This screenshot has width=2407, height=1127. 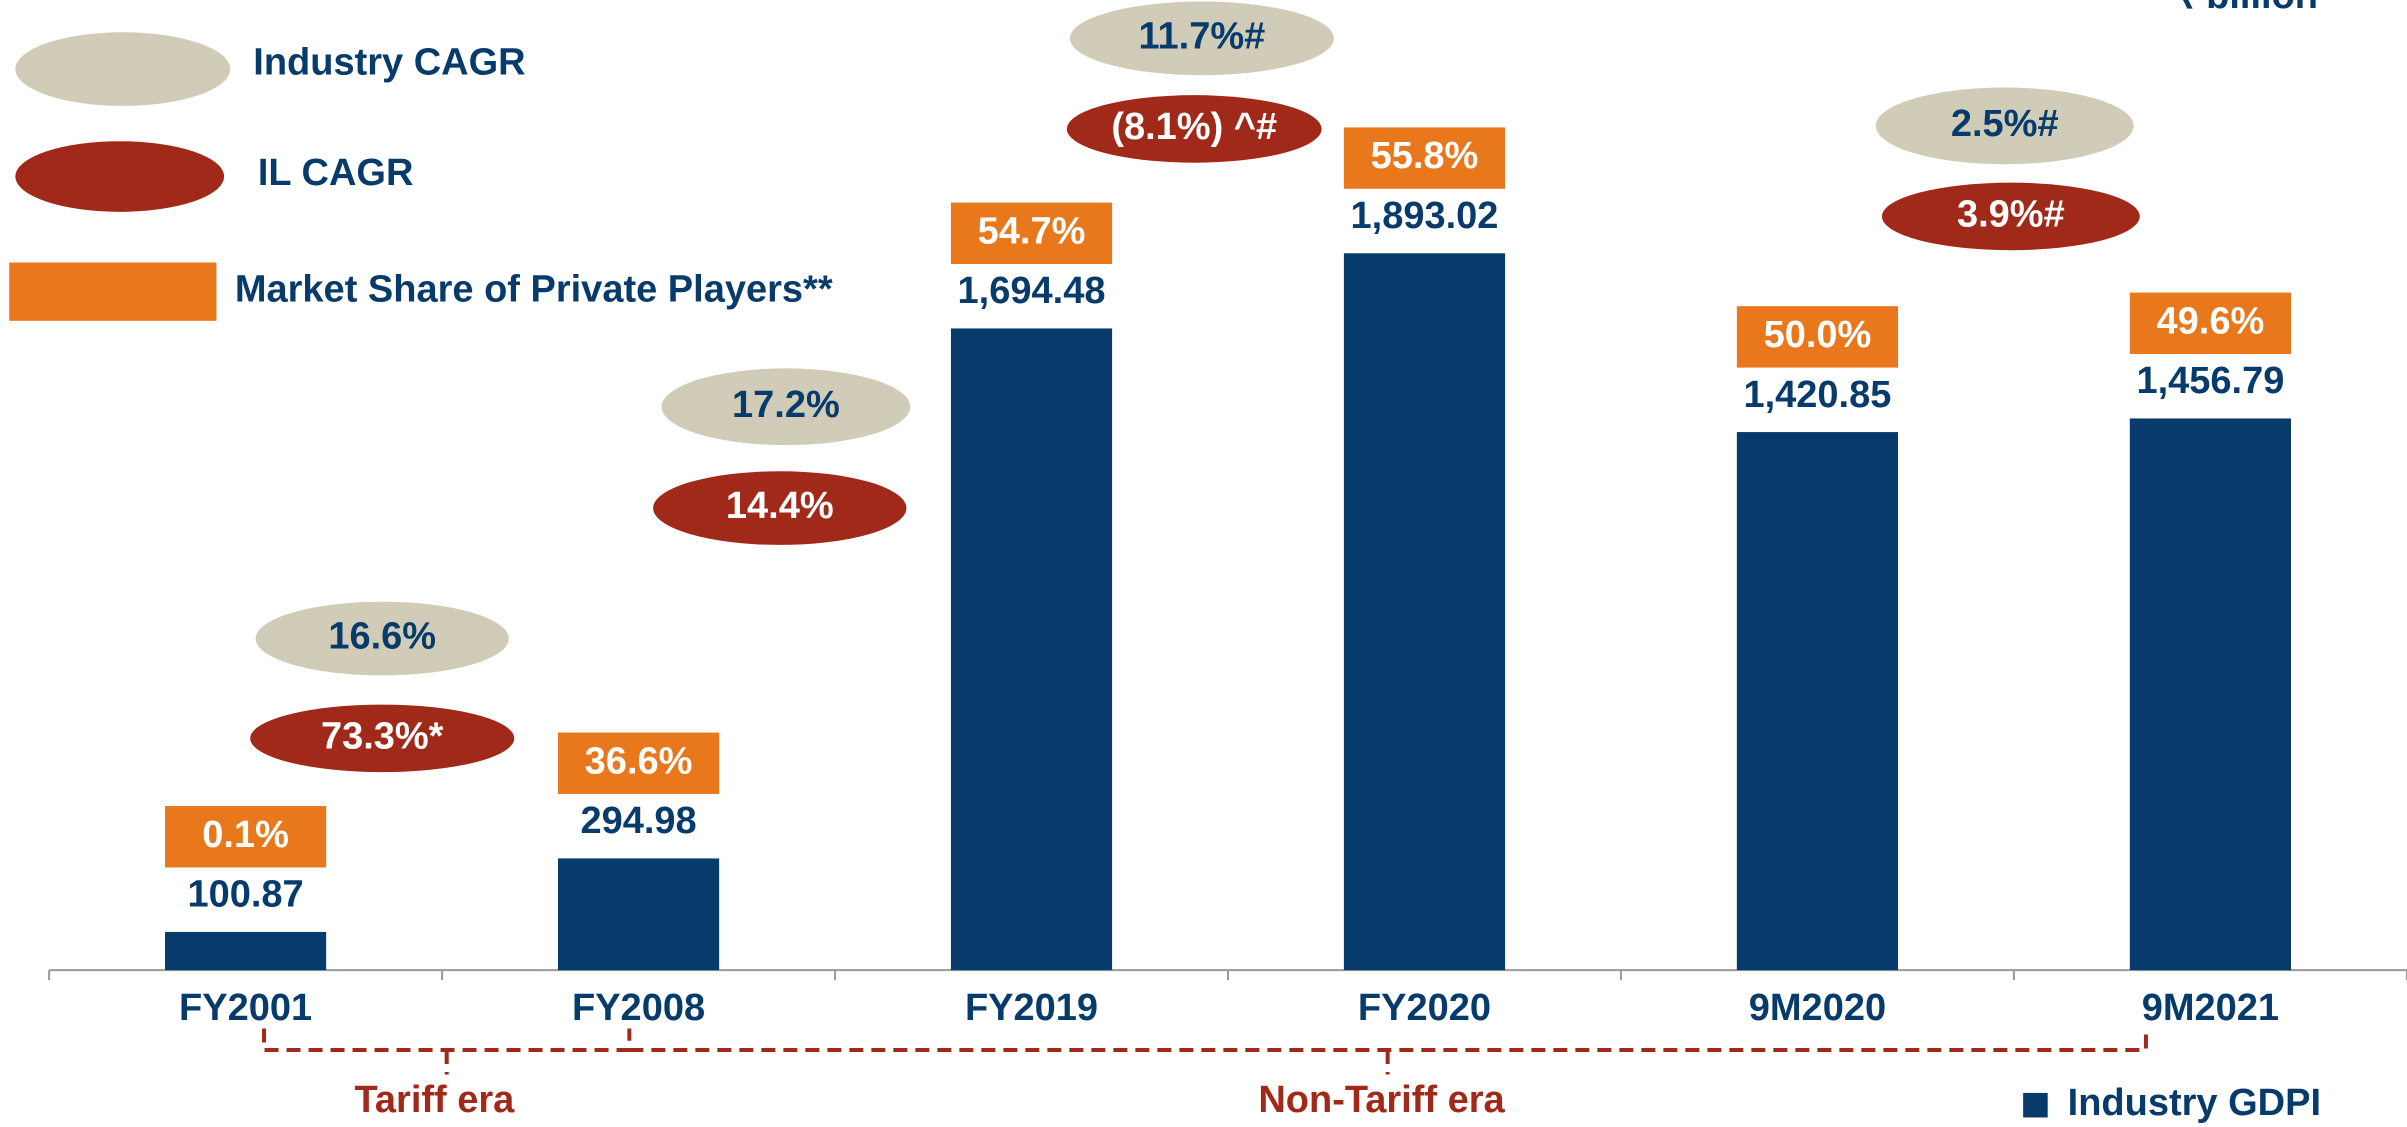 What do you see at coordinates (2244, 8) in the screenshot?
I see `unit-label: ₹ billion` at bounding box center [2244, 8].